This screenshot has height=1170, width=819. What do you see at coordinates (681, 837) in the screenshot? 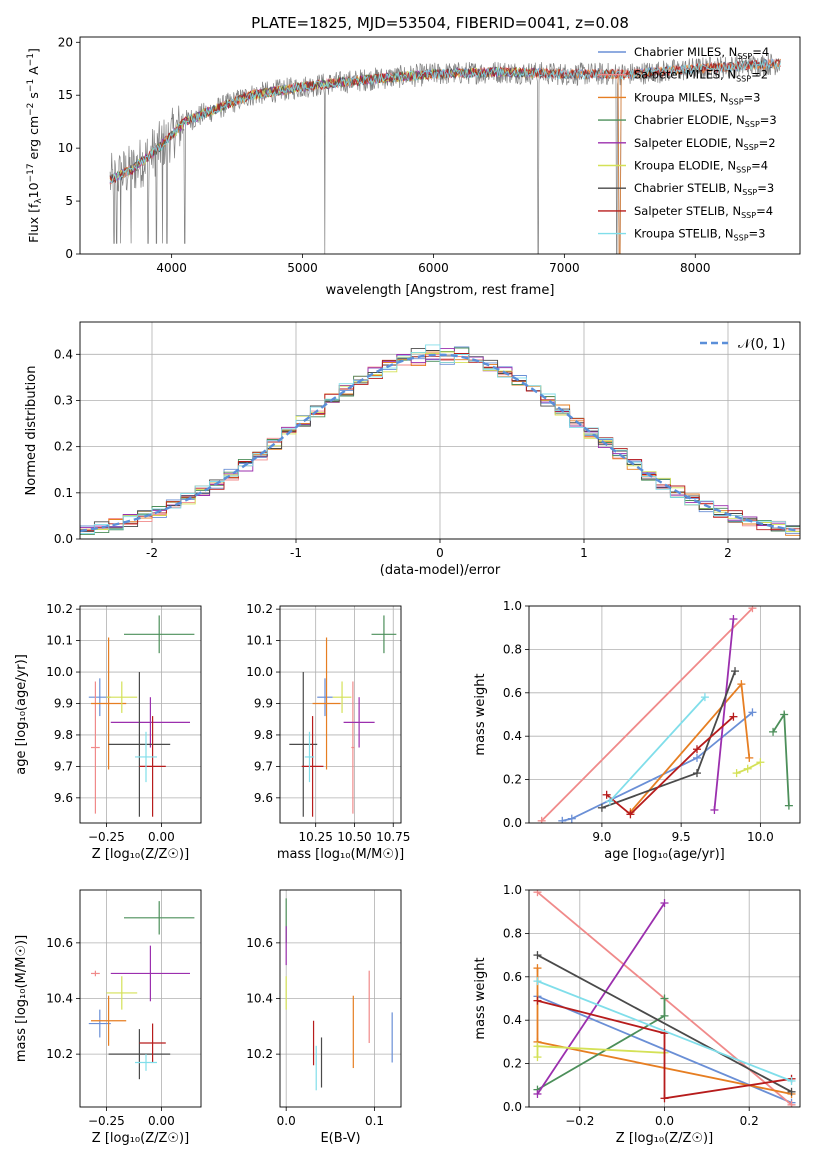
I see `x-tick-label: 9.5` at bounding box center [681, 837].